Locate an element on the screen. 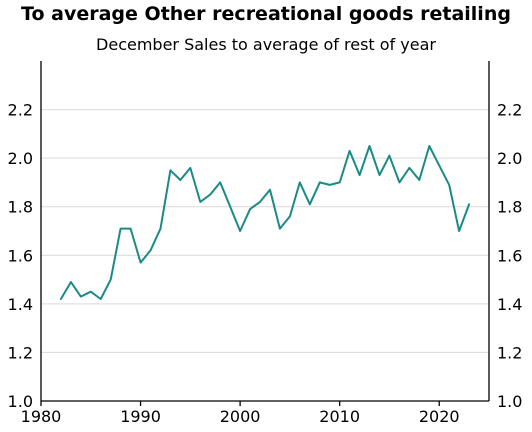 This screenshot has height=432, width=532. x-tick-label: 2020 is located at coordinates (439, 416).